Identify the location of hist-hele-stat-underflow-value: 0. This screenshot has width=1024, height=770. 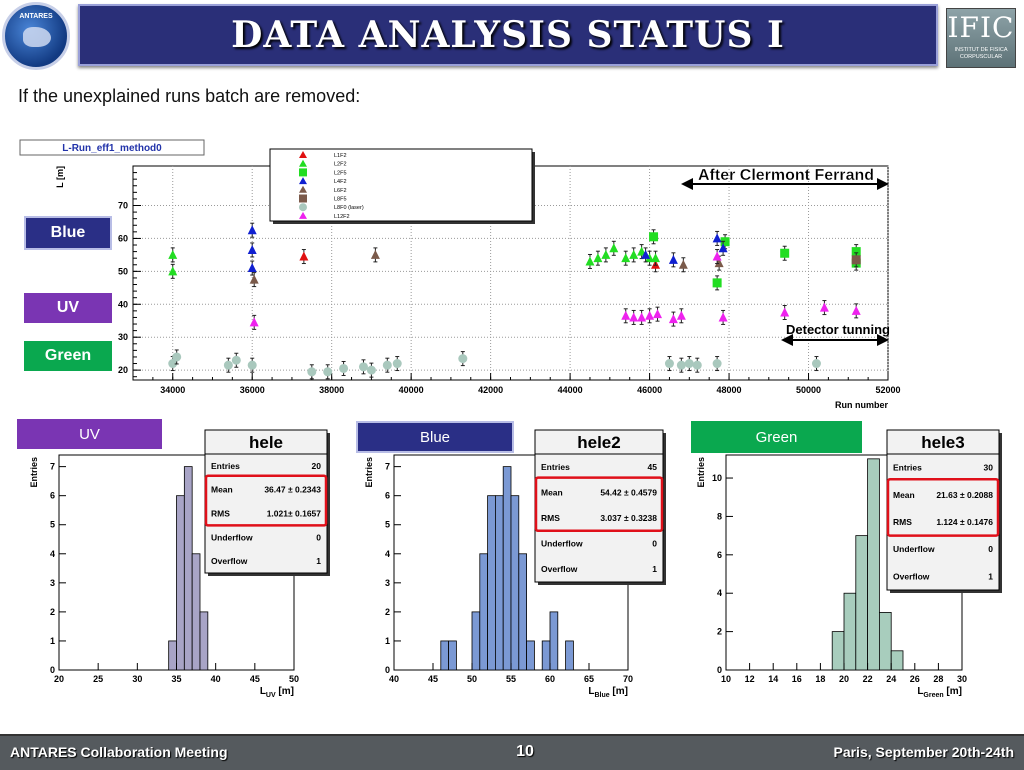
(318, 537).